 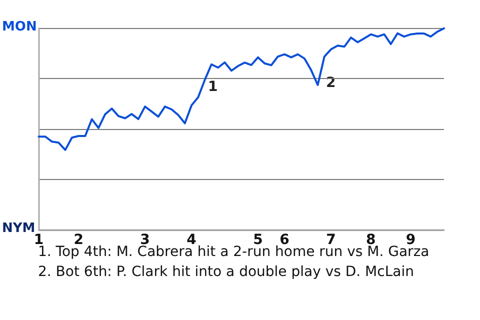 What do you see at coordinates (19, 26) in the screenshot?
I see `text: MON` at bounding box center [19, 26].